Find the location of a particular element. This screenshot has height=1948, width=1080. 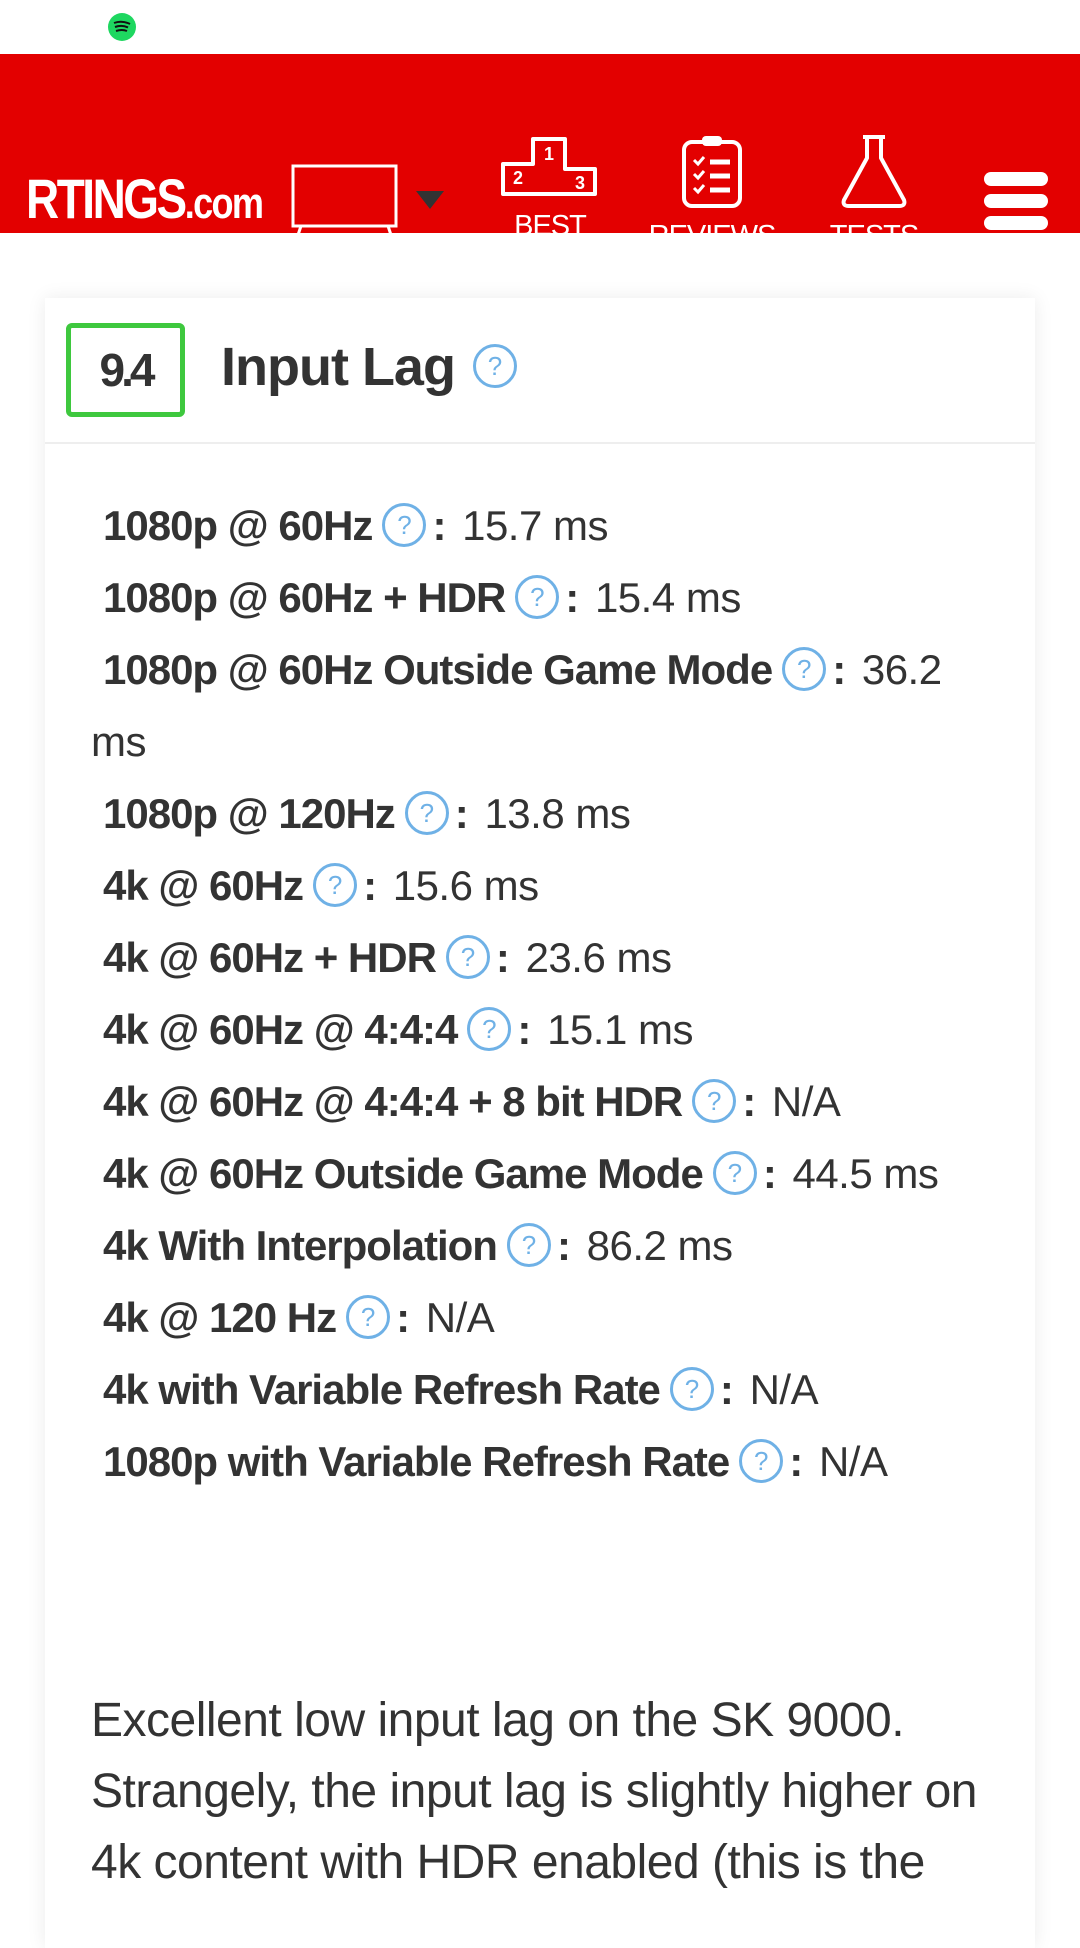

measurement-label: 1080p with Variable Refresh Rate is located at coordinates (416, 1461).